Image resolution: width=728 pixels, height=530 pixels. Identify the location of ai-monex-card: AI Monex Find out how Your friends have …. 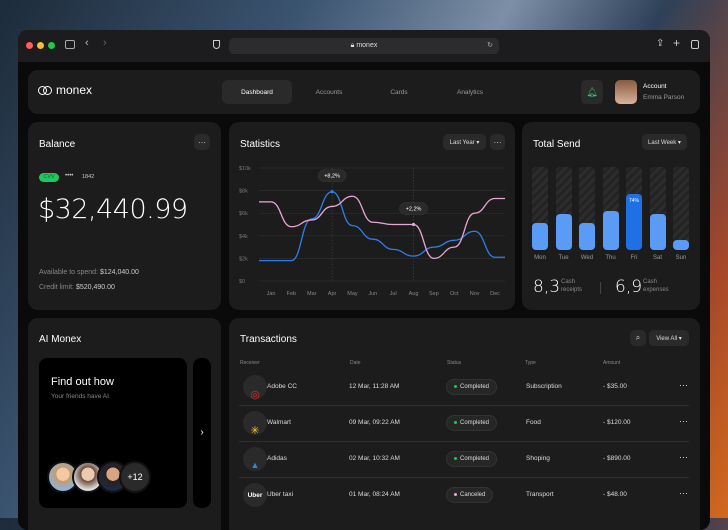
(124, 424).